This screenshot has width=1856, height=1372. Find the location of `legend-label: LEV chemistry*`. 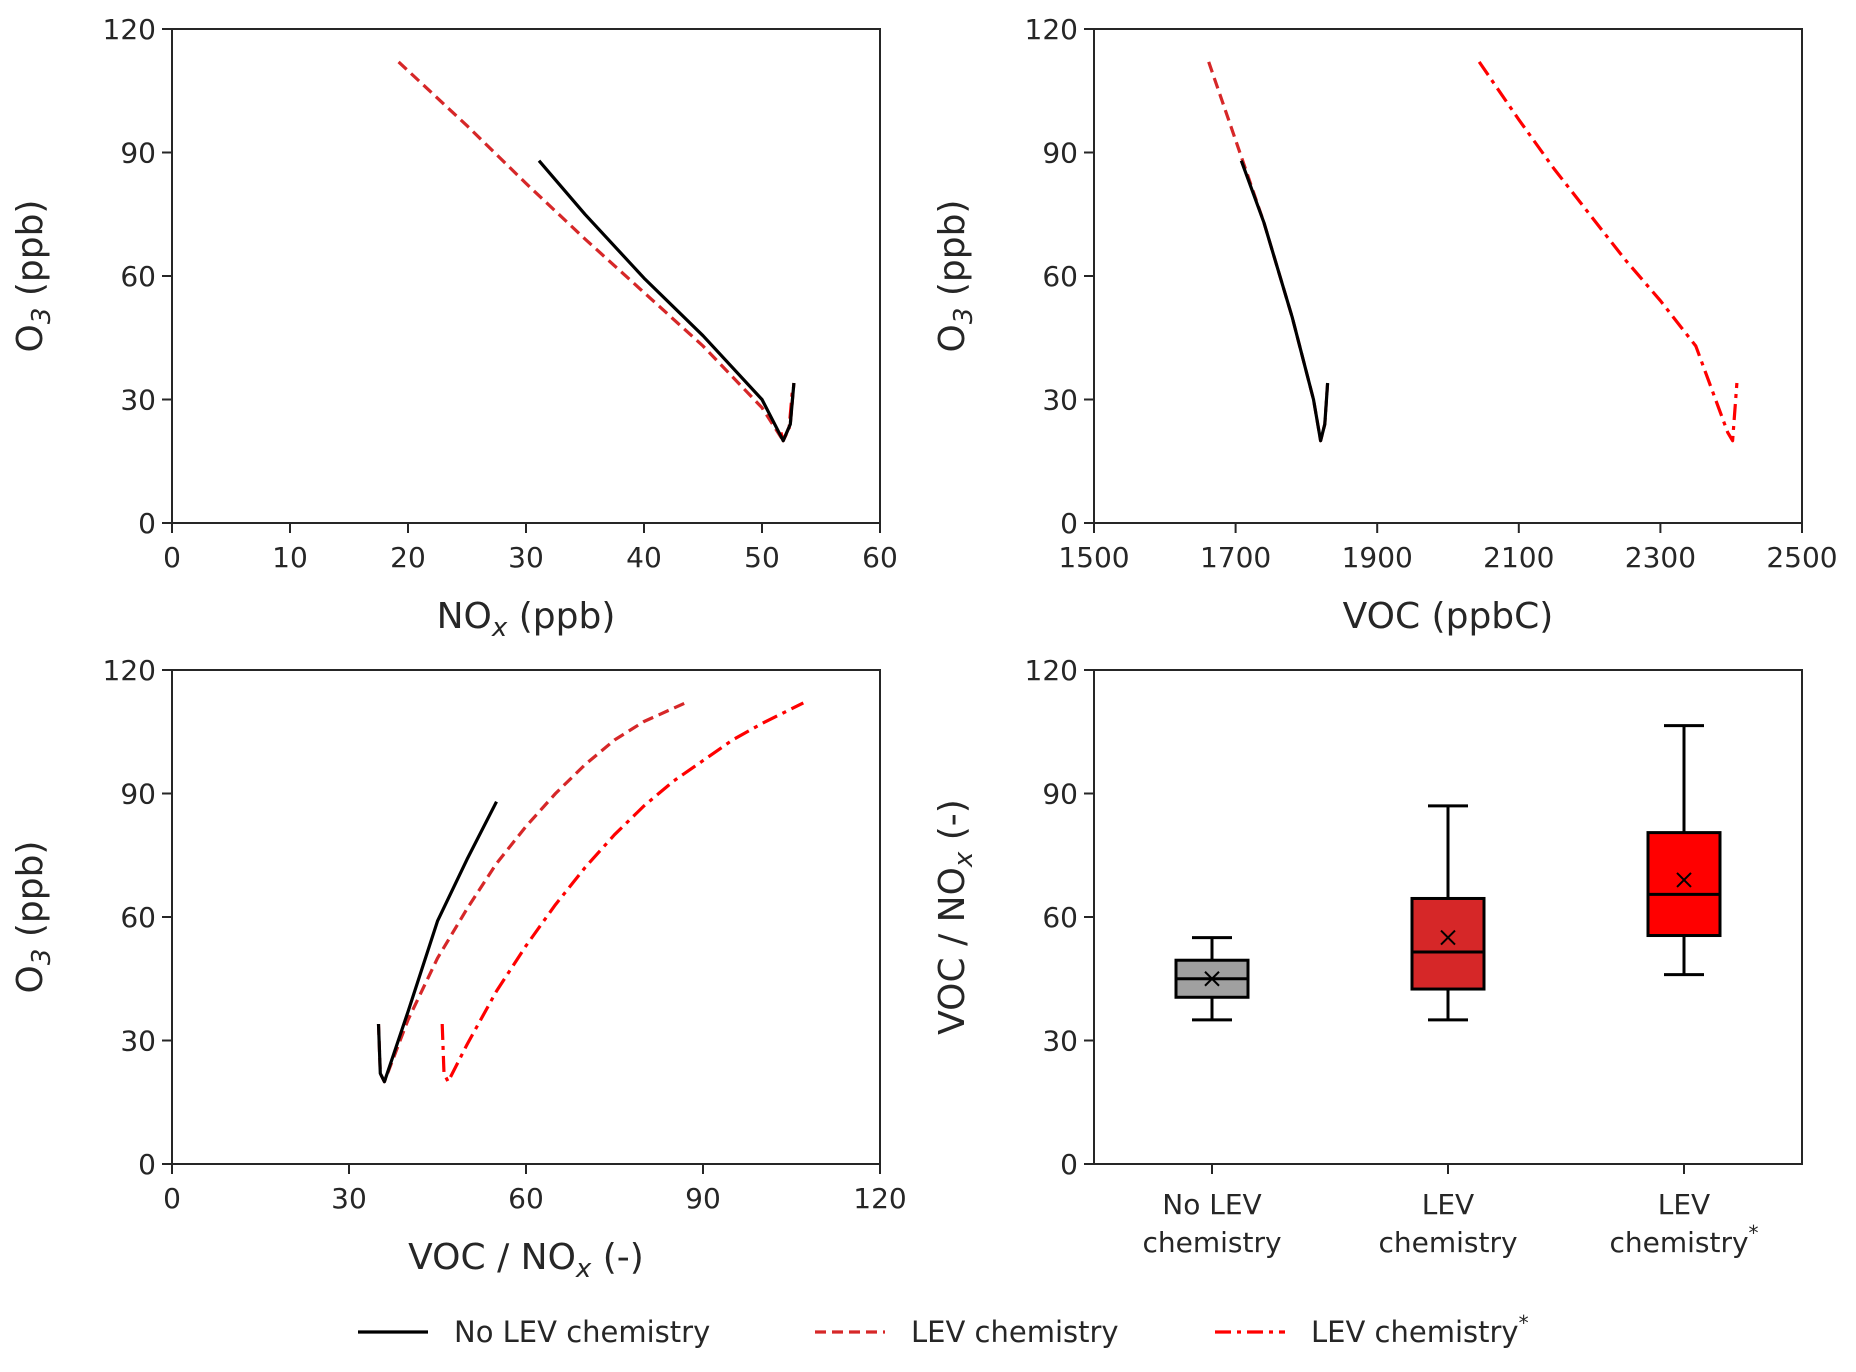

legend-label: LEV chemistry* is located at coordinates (1420, 1330).